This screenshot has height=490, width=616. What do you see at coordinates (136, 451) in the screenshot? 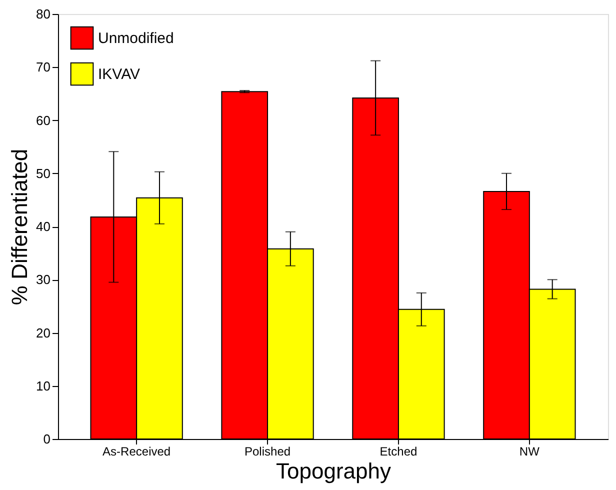
I see `x-tick-label: As-Received` at bounding box center [136, 451].